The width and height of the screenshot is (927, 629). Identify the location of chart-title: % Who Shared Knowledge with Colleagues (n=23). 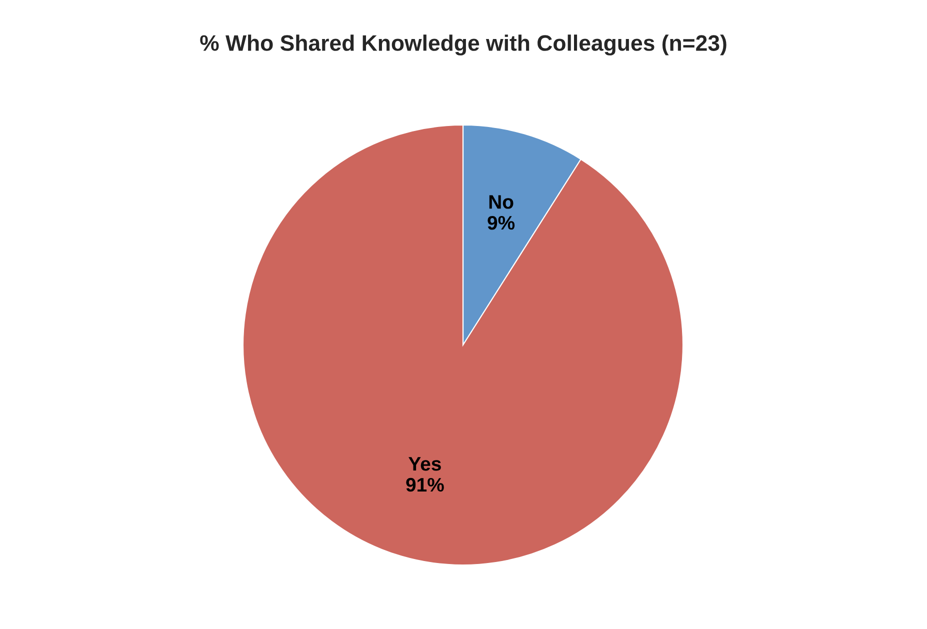
(463, 45).